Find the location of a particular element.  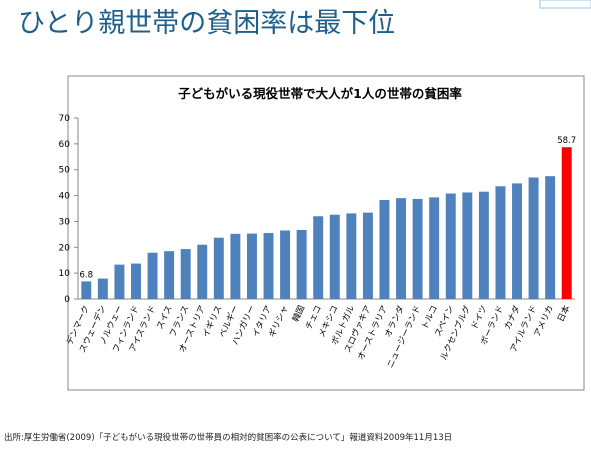

y-tick-label: 30 is located at coordinates (65, 222).